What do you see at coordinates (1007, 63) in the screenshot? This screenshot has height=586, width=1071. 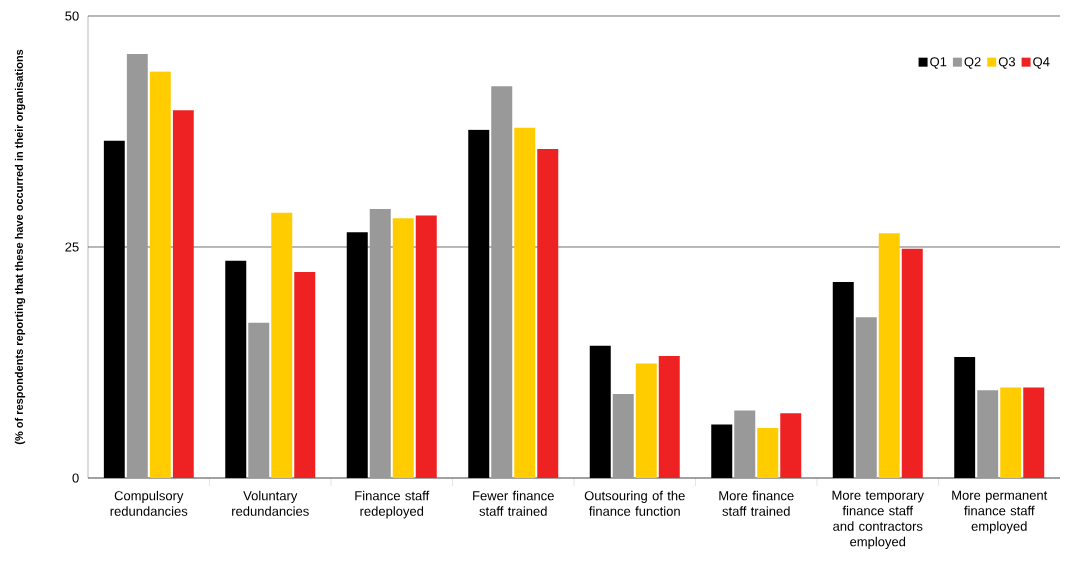 I see `legend-label: Q3` at bounding box center [1007, 63].